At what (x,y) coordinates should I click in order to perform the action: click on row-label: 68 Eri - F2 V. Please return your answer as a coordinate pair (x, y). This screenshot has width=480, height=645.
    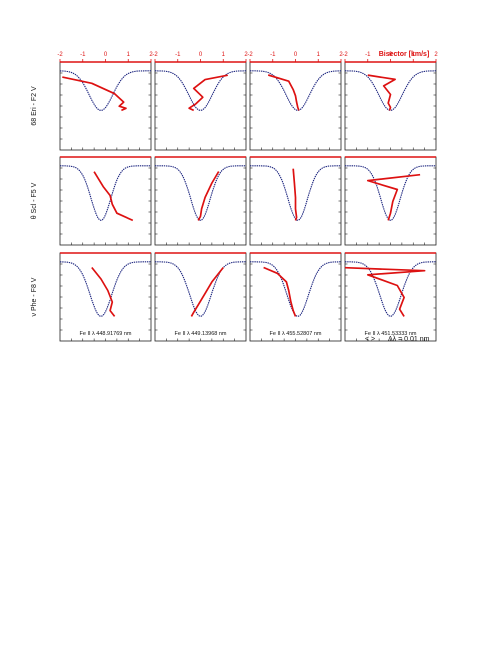
    Looking at the image, I should click on (34, 106).